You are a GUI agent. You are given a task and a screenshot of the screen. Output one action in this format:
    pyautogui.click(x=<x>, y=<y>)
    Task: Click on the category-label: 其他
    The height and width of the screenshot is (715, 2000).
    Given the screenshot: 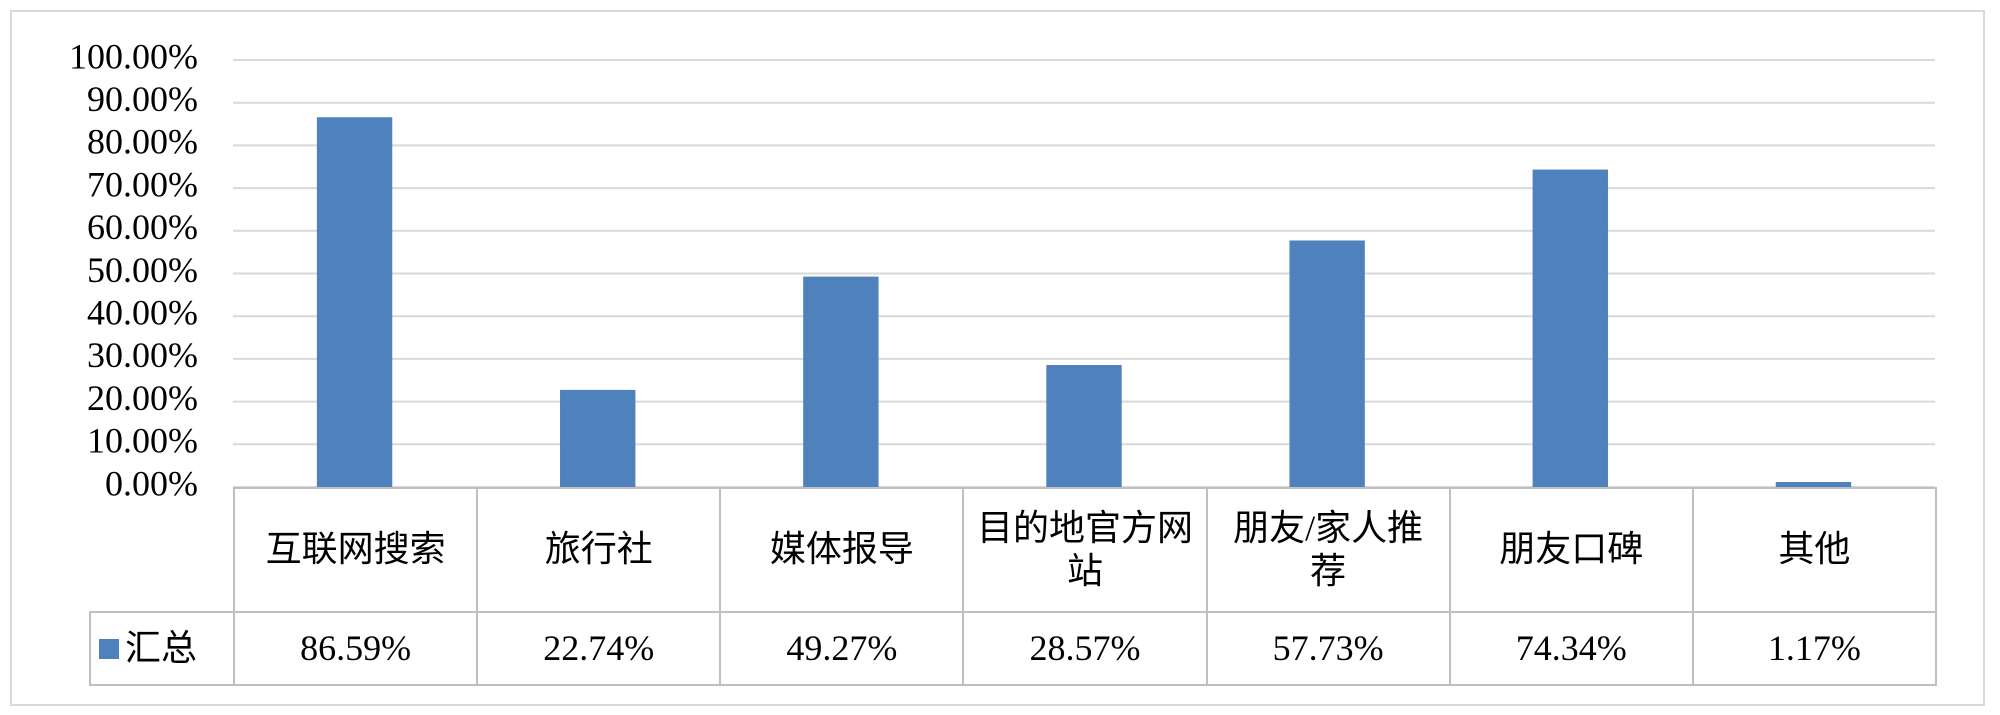 What is the action you would take?
    pyautogui.click(x=1814, y=550)
    